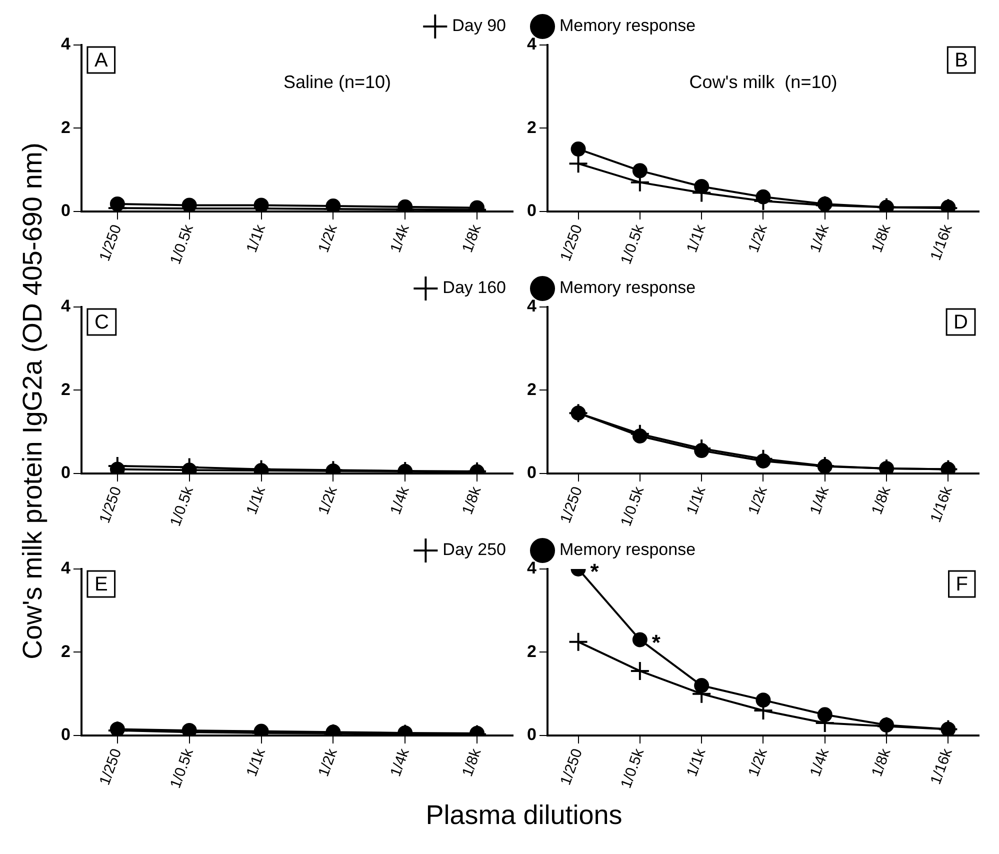  I want to click on annotation: C, so click(101, 323).